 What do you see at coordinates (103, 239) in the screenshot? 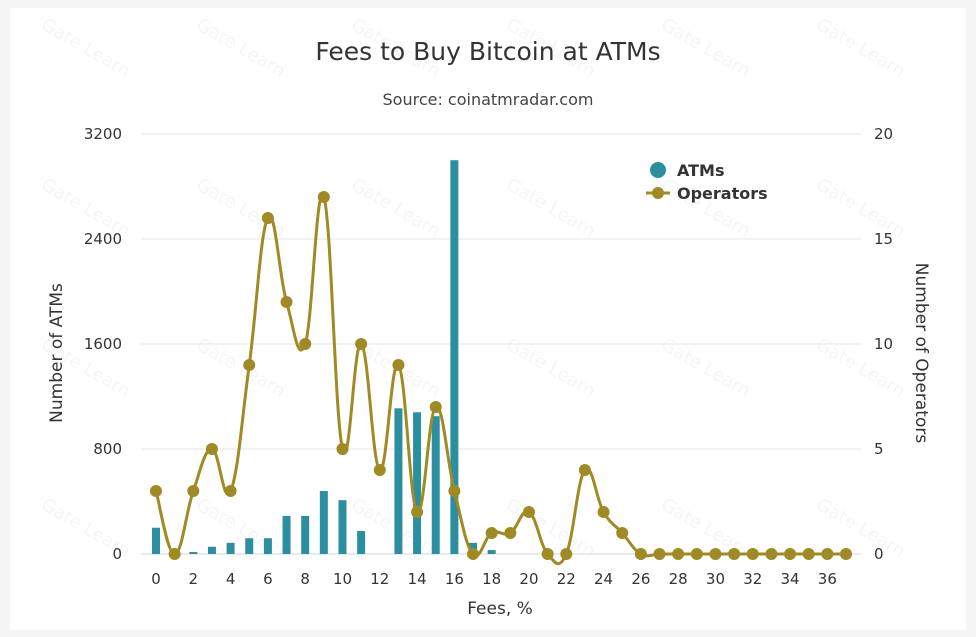
I see `y-left-tick-label: 2400` at bounding box center [103, 239].